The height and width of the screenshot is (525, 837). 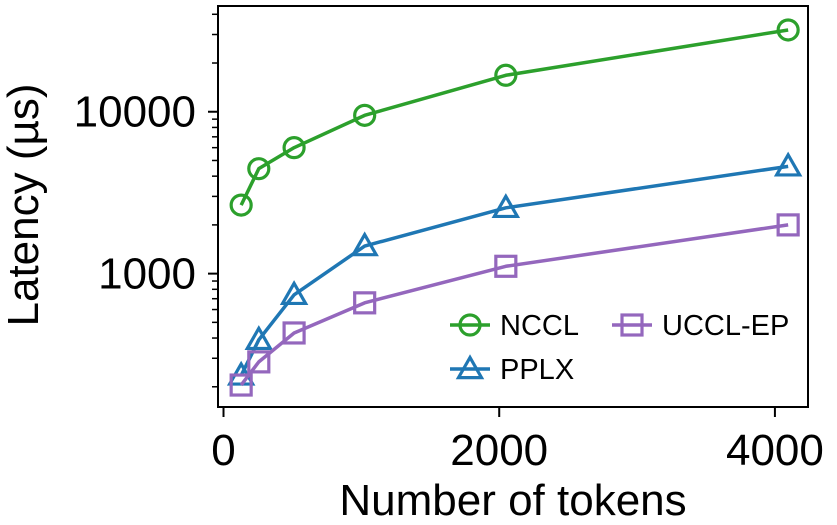 What do you see at coordinates (499, 450) in the screenshot?
I see `x-tick-label: 2000` at bounding box center [499, 450].